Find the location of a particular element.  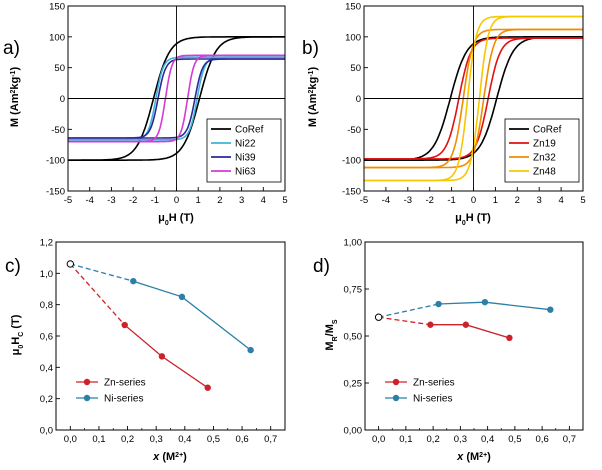

y-tick-label: 0,25 is located at coordinates (353, 384).